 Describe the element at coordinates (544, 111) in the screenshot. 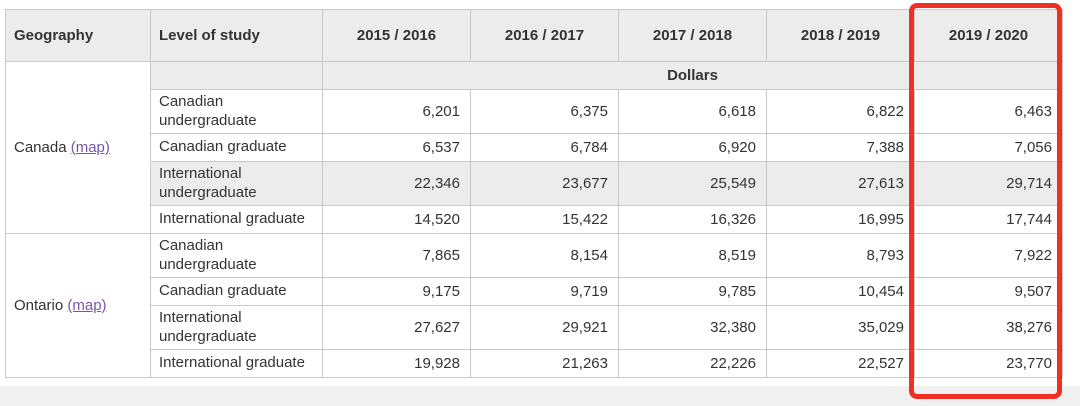

I see `value-cell: 6,375` at that location.